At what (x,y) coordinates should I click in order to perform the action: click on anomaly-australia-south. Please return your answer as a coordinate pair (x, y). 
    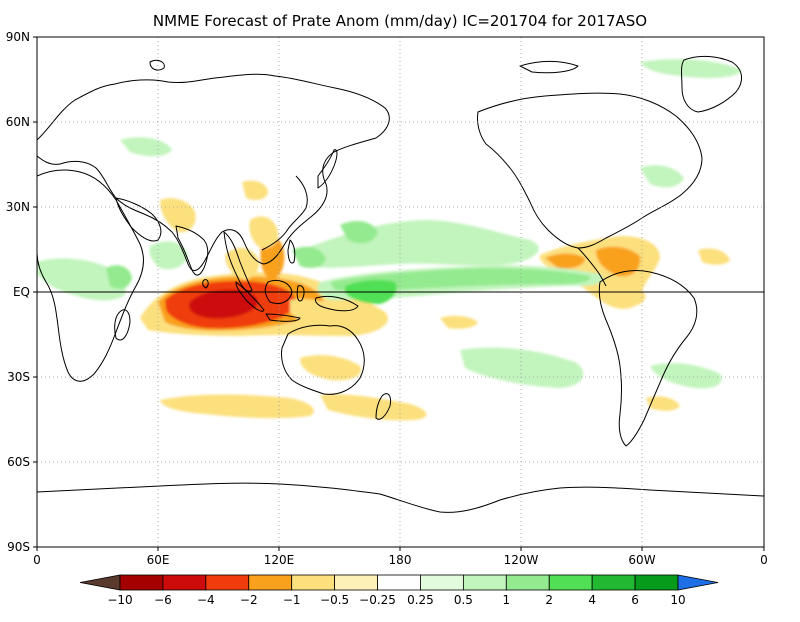
    Looking at the image, I should click on (330, 368).